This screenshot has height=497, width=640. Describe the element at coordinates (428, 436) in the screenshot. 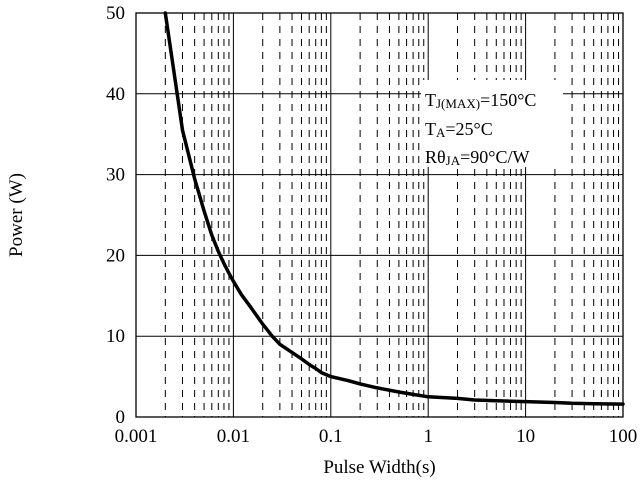

I see `x-tick-label: 1` at that location.